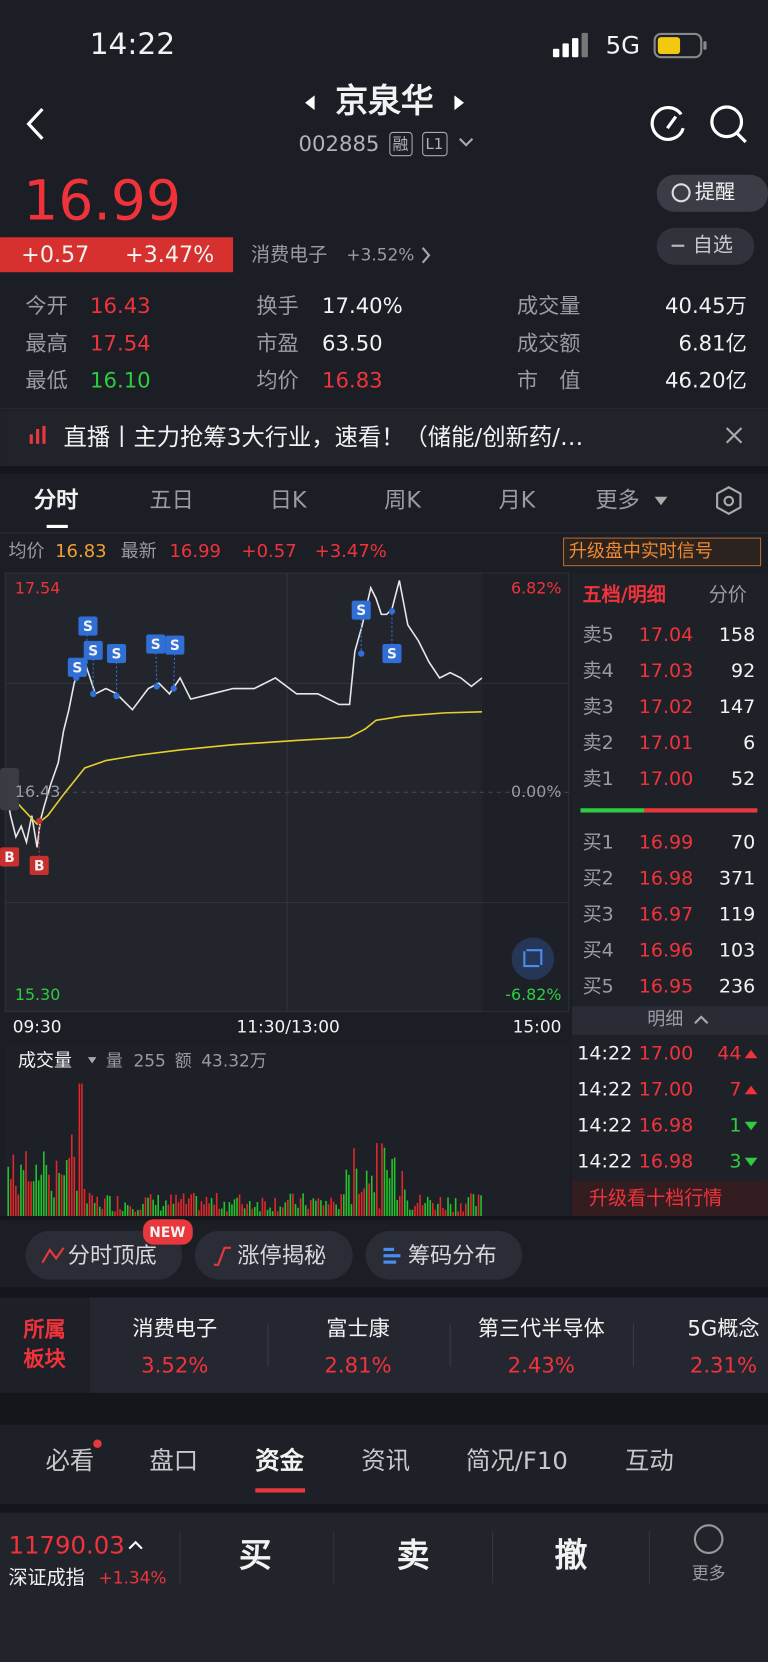  Describe the element at coordinates (641, 551) in the screenshot. I see `signal-banner-text: 升级盘中实时信号` at that location.